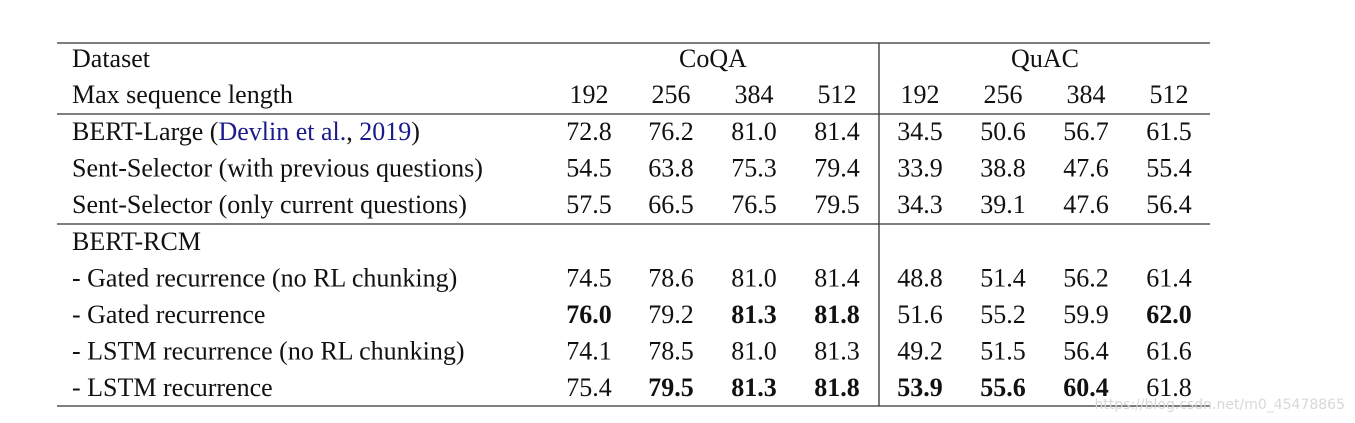 Image resolution: width=1355 pixels, height=423 pixels. What do you see at coordinates (1086, 314) in the screenshot?
I see `cell-value: 59.9` at bounding box center [1086, 314].